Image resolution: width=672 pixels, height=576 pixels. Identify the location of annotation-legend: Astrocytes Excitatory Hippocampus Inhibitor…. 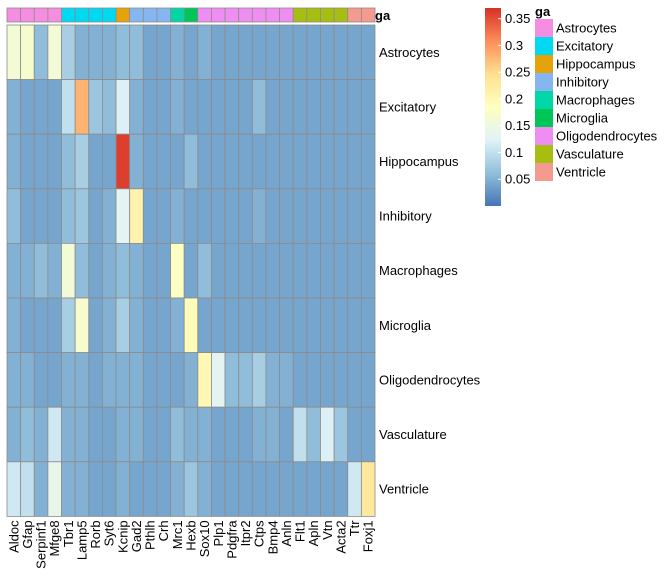
(596, 100).